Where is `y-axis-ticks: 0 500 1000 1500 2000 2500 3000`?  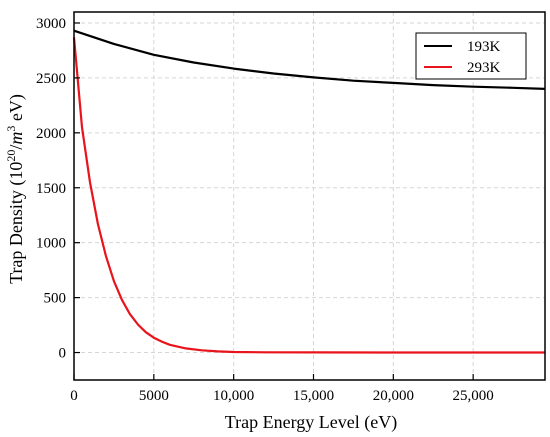
y-axis-ticks: 0 500 1000 1500 2000 2500 3000 is located at coordinates (58, 189).